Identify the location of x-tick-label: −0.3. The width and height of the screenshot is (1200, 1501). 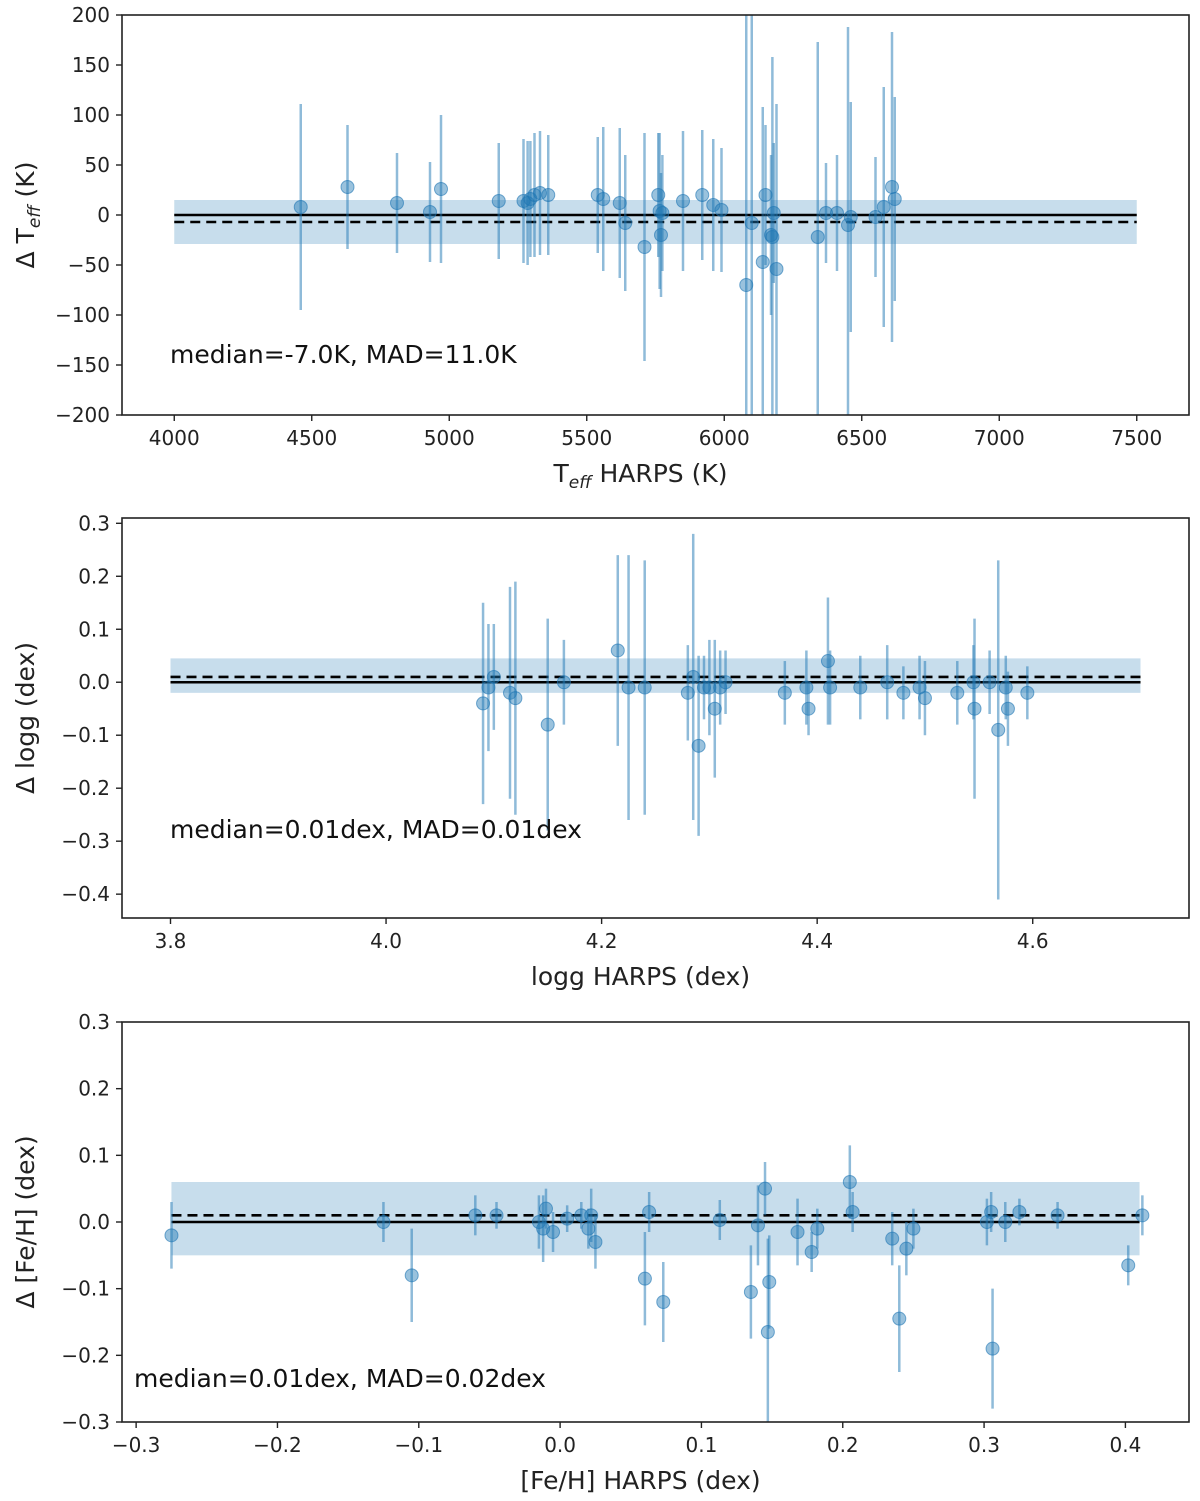
(136, 1445).